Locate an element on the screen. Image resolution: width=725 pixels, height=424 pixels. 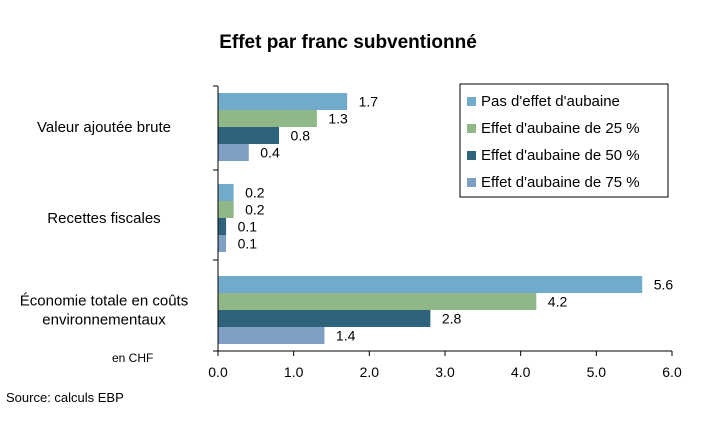
data-label: 4.2 is located at coordinates (558, 302).